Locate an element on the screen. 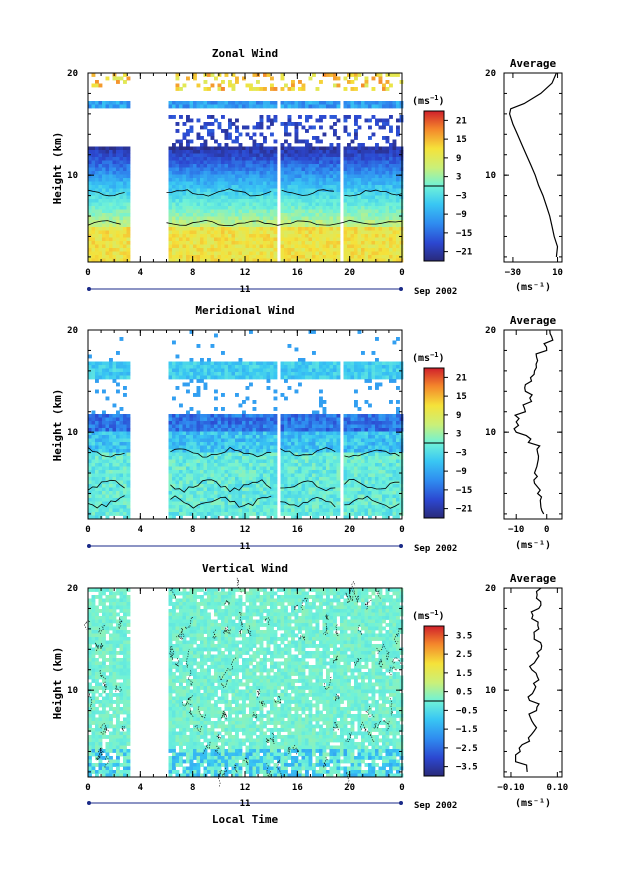 This screenshot has width=626, height=873. zonal-wind-contour-line is located at coordinates (245, 222).